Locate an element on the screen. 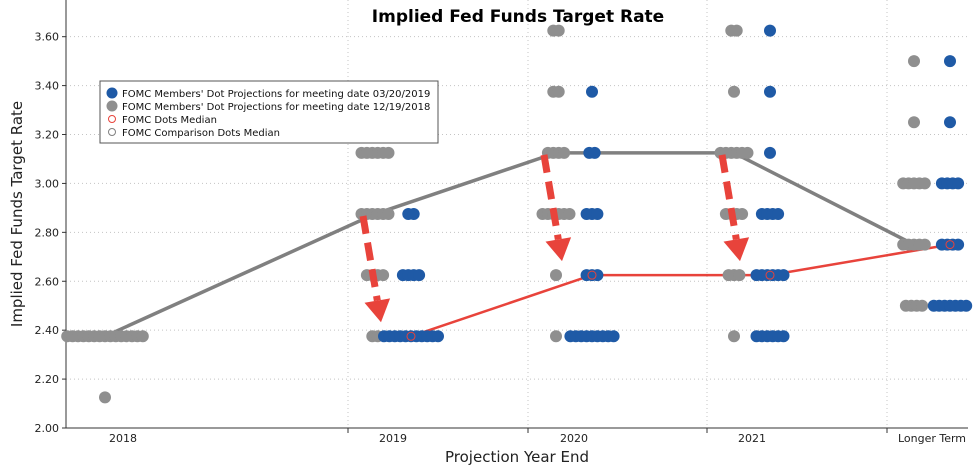 Image resolution: width=976 pixels, height=469 pixels. x-tick-label: 2020 is located at coordinates (574, 438).